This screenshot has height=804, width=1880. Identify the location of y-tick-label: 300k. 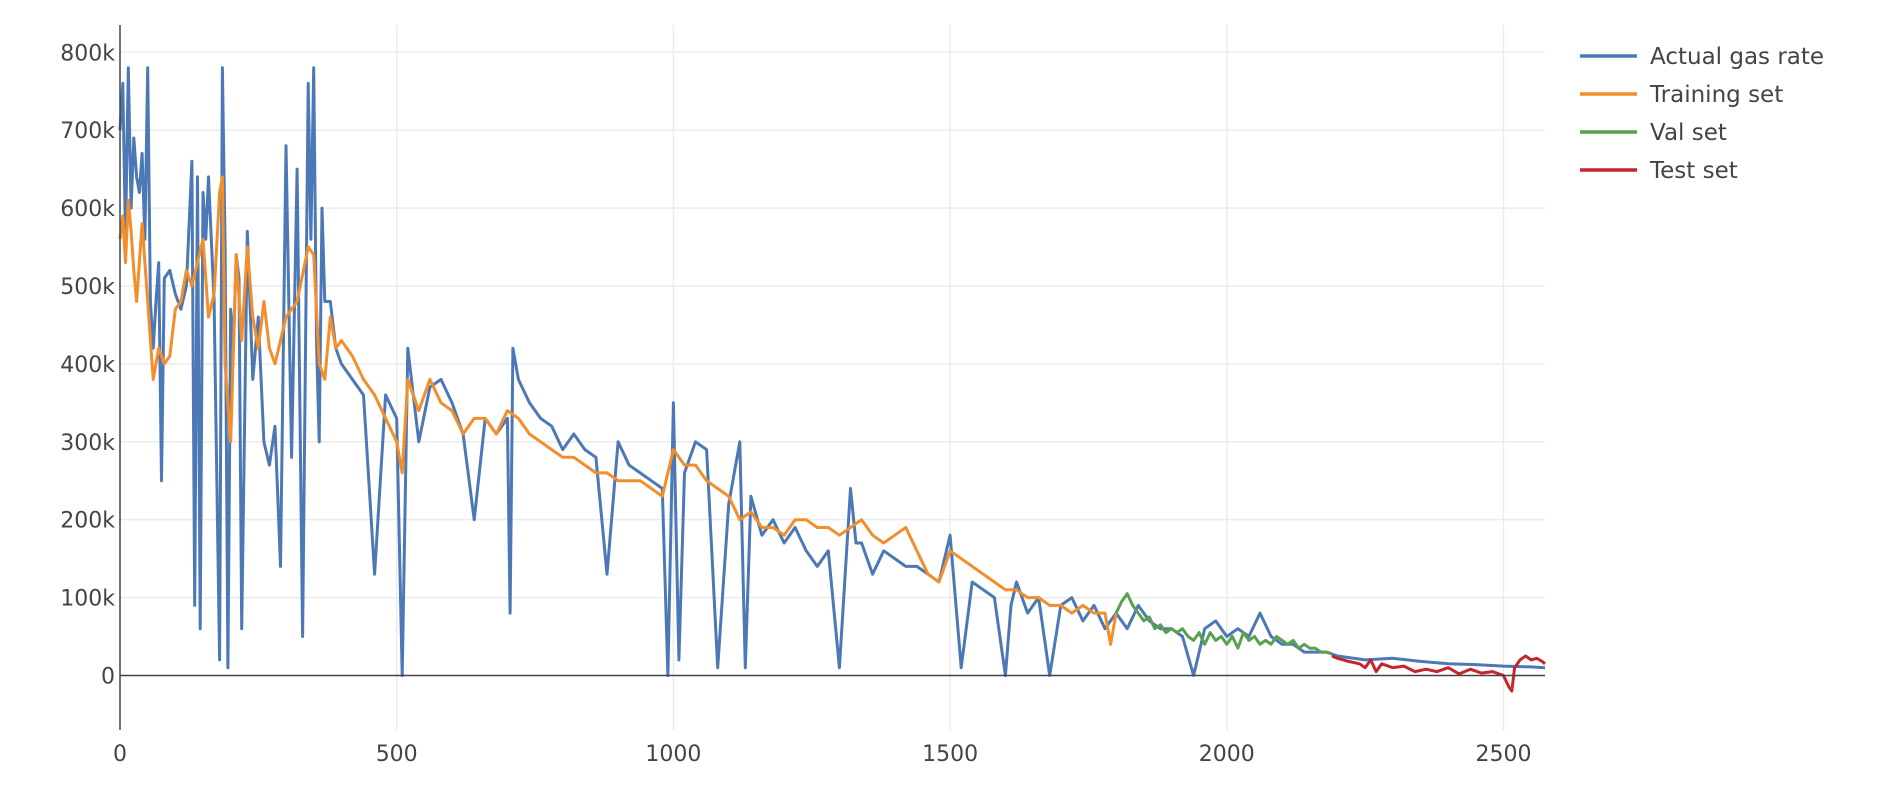
(87, 443).